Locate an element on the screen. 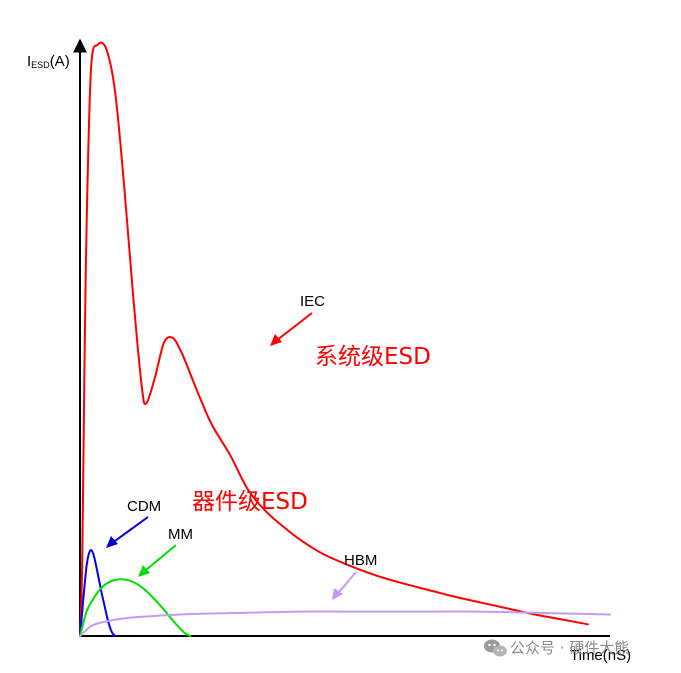 The image size is (681, 673). y-axis-label: IESD(A) is located at coordinates (48, 61).